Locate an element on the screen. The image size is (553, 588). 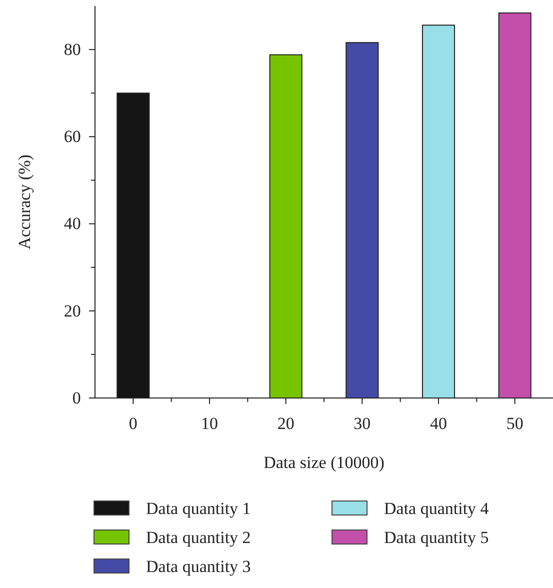
x-tick-label: 10 is located at coordinates (209, 424).